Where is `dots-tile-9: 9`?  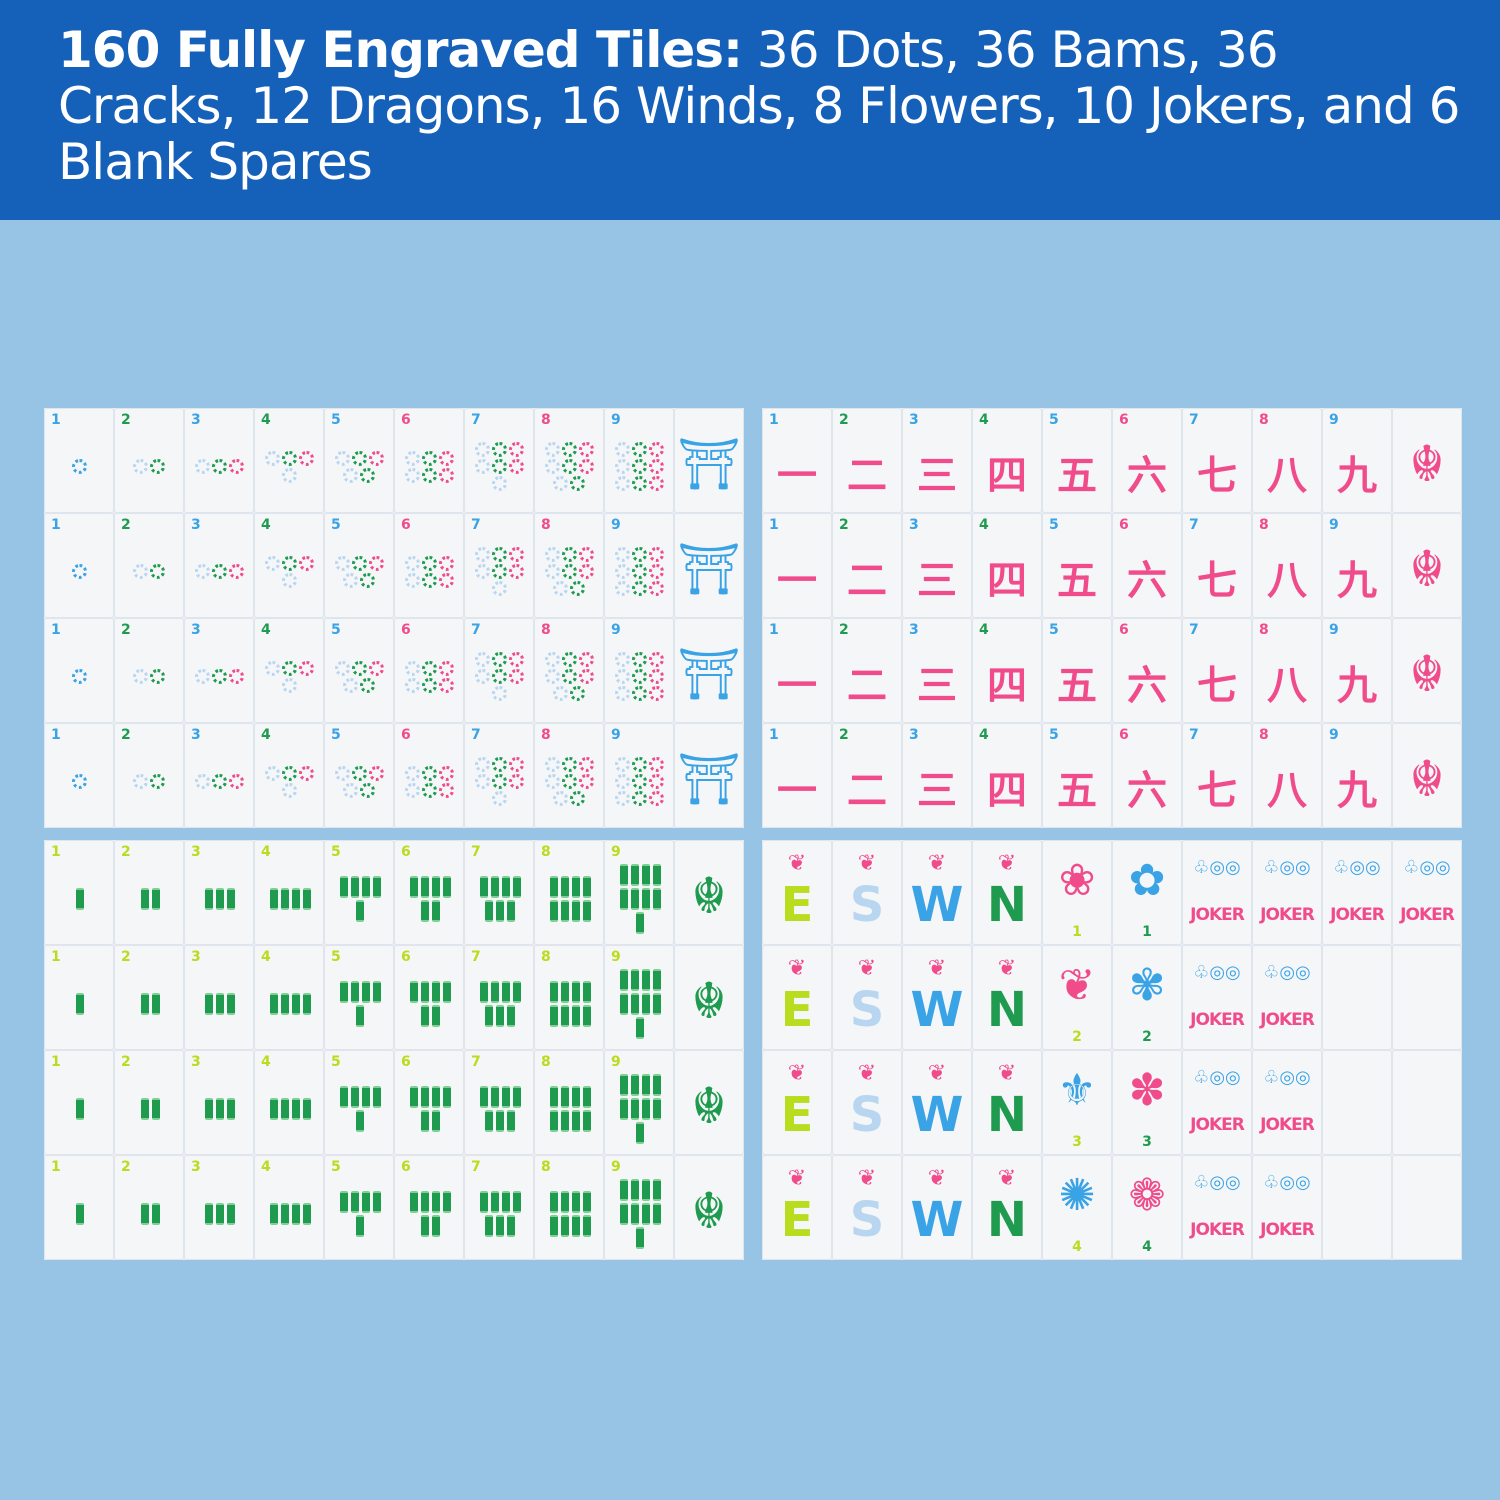 dots-tile-9: 9 is located at coordinates (639, 565).